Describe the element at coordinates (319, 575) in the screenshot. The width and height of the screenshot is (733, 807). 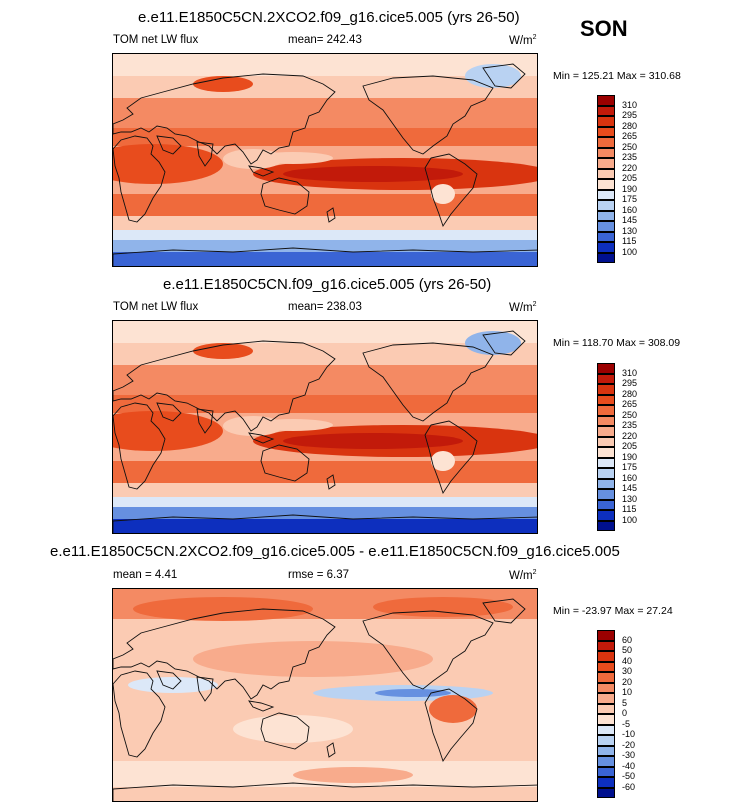
I see `panel-3-rmse-label: rmse = 6.37` at that location.